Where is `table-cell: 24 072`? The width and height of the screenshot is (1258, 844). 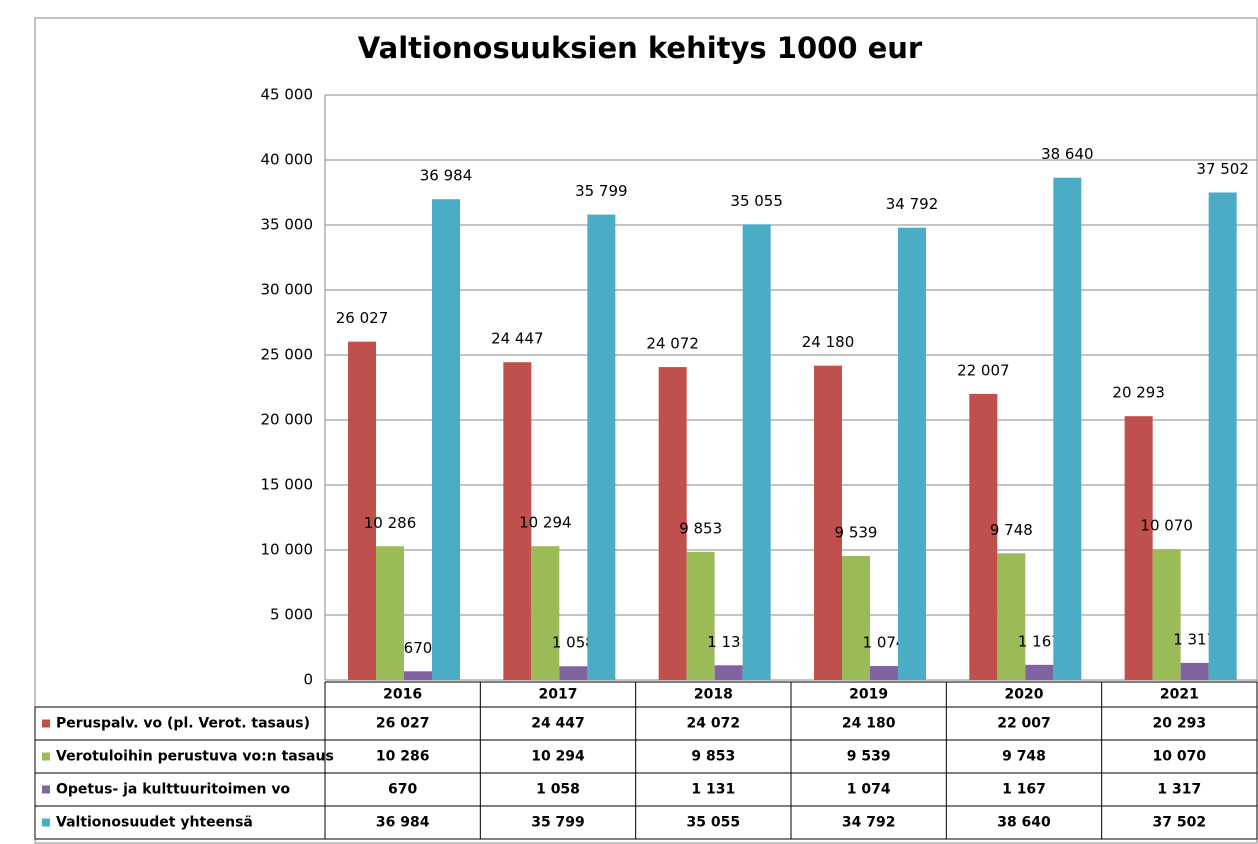 table-cell: 24 072 is located at coordinates (714, 724).